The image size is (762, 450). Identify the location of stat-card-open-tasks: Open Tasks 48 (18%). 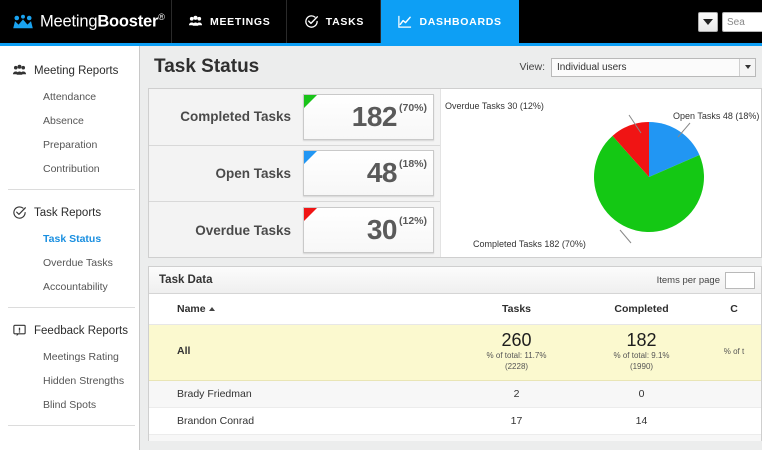
(294, 174).